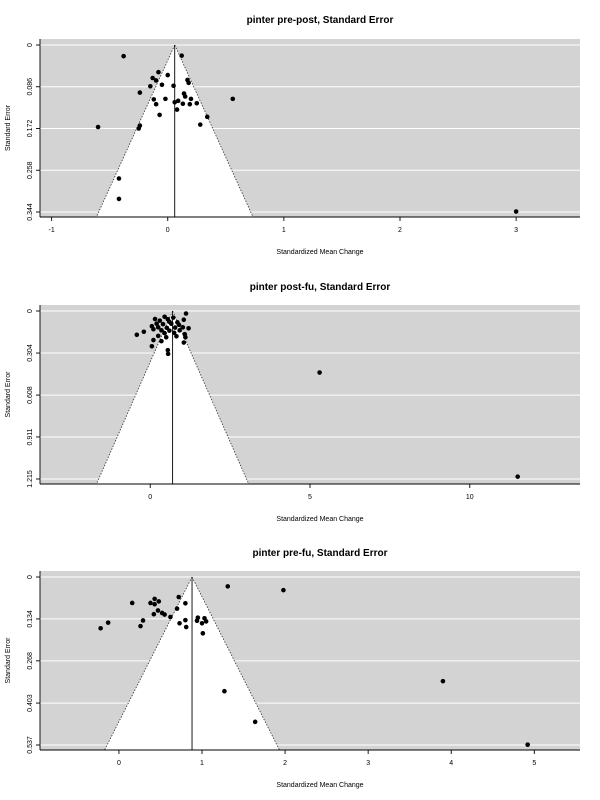 The image size is (600, 800). Describe the element at coordinates (8, 394) in the screenshot. I see `y-axis-title: Standard Error` at that location.